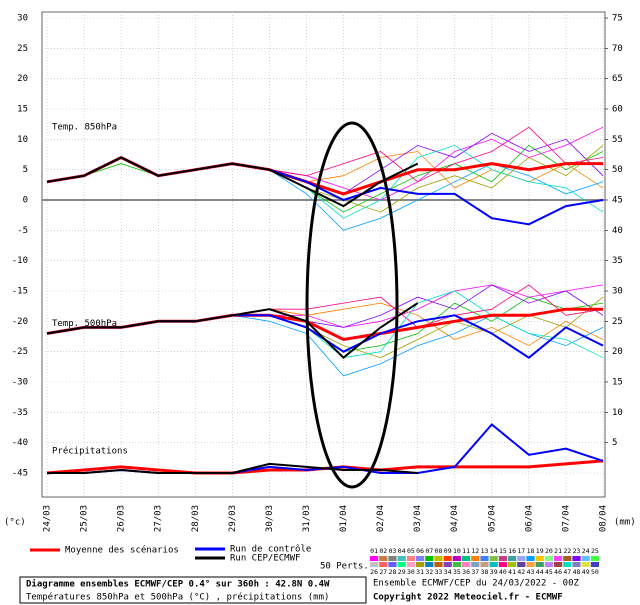 The height and width of the screenshot is (605, 640). Describe the element at coordinates (549, 551) in the screenshot. I see `member-label: 20` at that location.